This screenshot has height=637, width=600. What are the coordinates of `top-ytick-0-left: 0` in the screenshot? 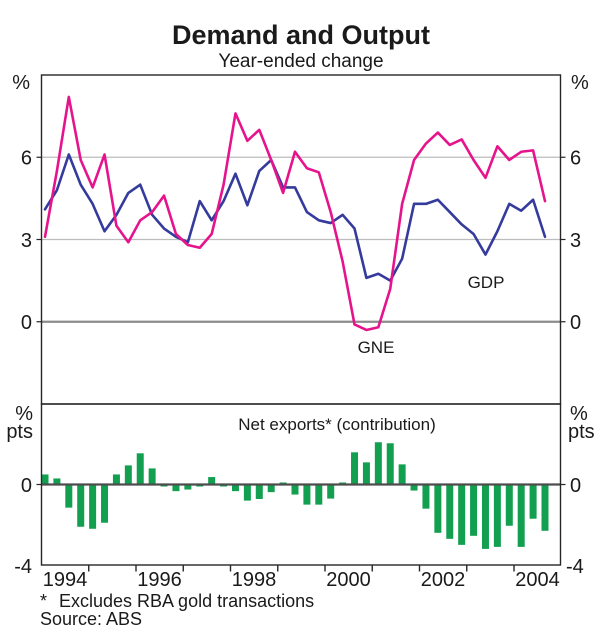 It's located at (26, 323).